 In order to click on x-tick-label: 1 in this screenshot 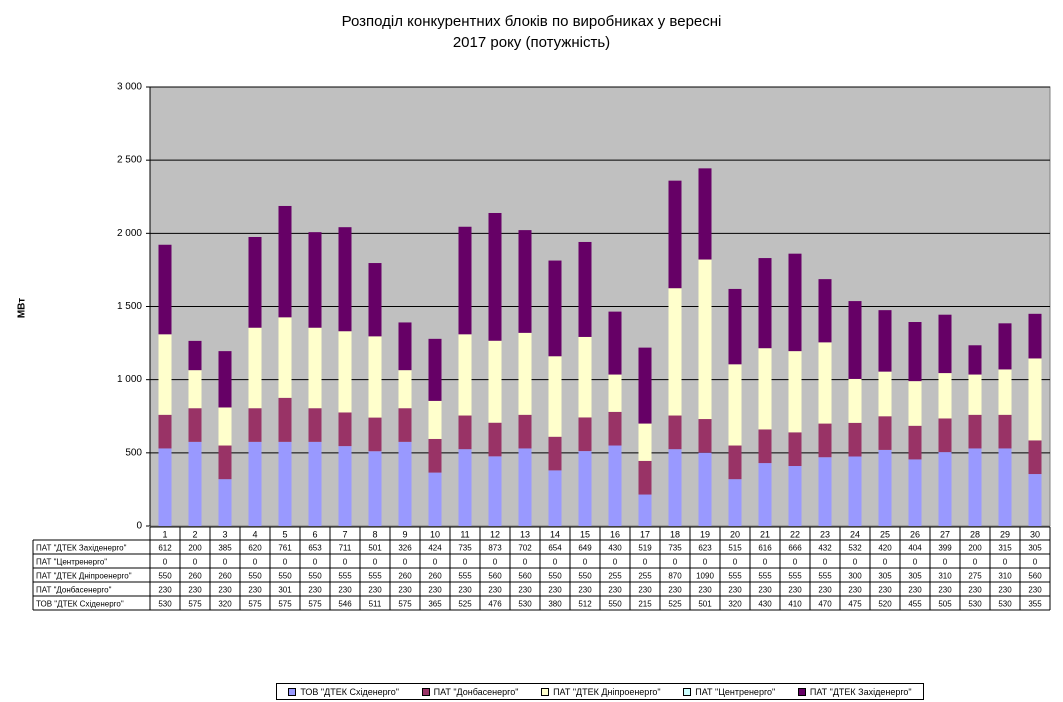, I will do `click(164, 535)`.